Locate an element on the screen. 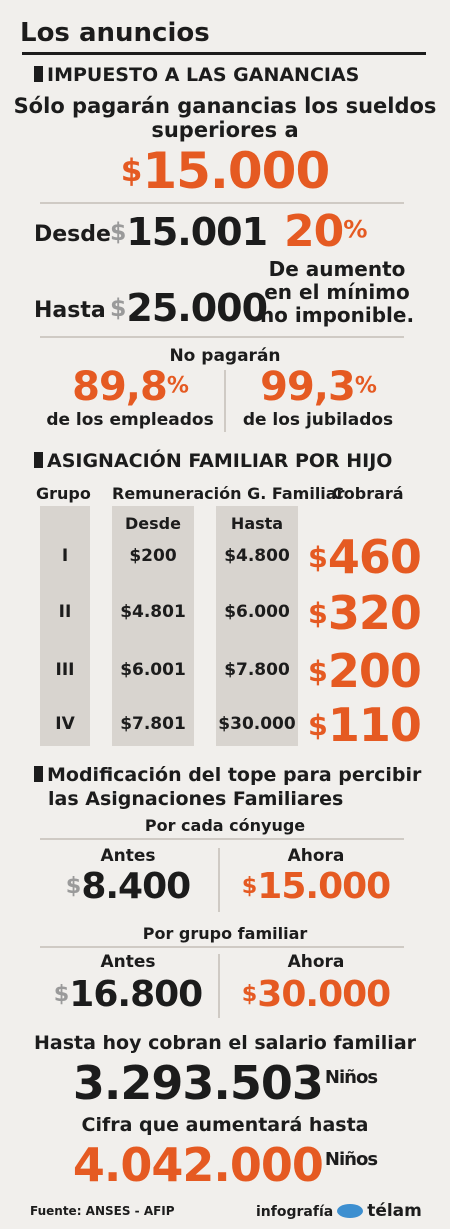 The image size is (450, 1229). page-title: Los anuncios is located at coordinates (115, 33).